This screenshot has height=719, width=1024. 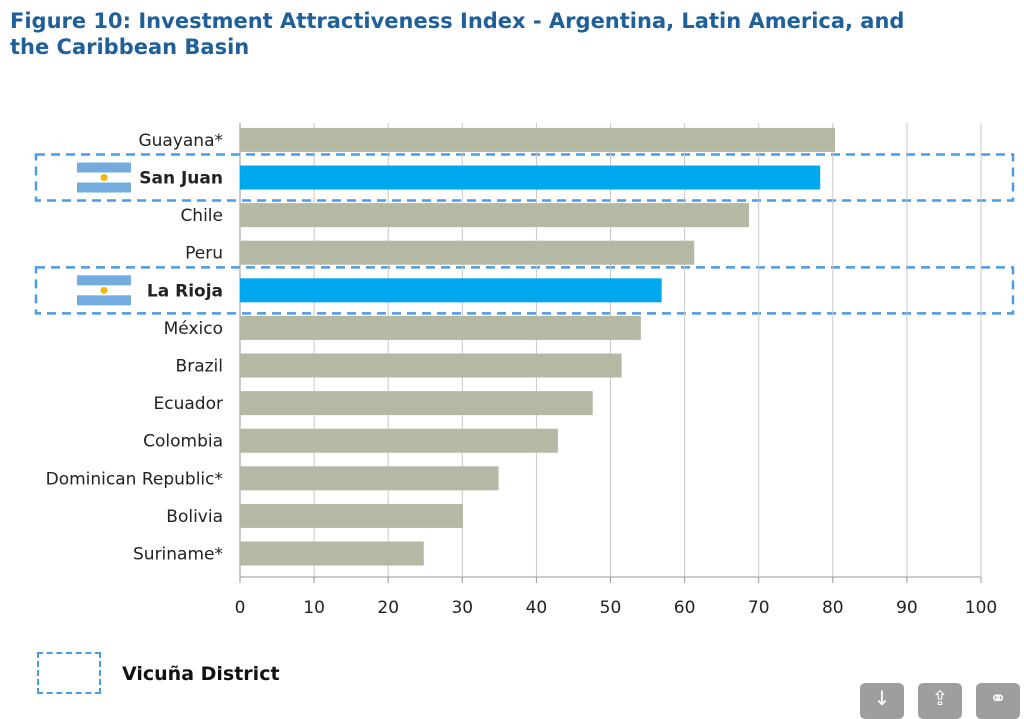 I want to click on category-label: Dominican Republic*, so click(x=134, y=479).